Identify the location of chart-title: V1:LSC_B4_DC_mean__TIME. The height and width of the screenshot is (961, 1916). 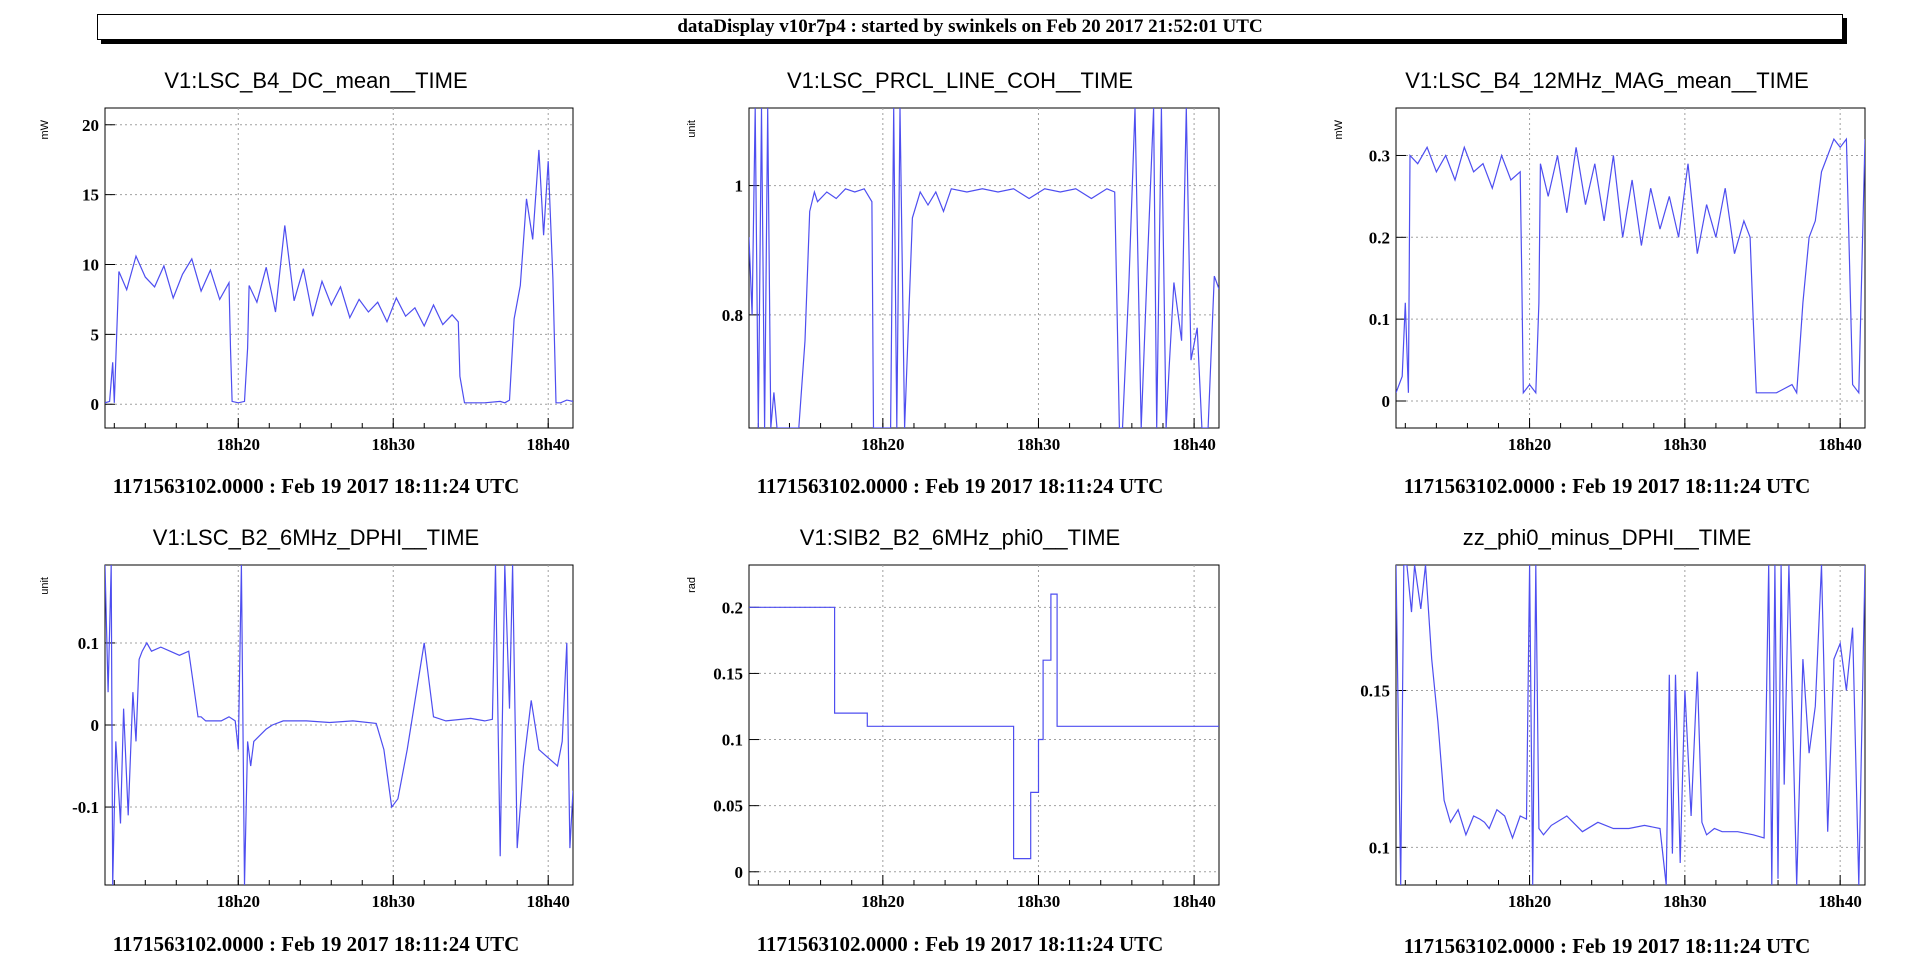
(315, 80).